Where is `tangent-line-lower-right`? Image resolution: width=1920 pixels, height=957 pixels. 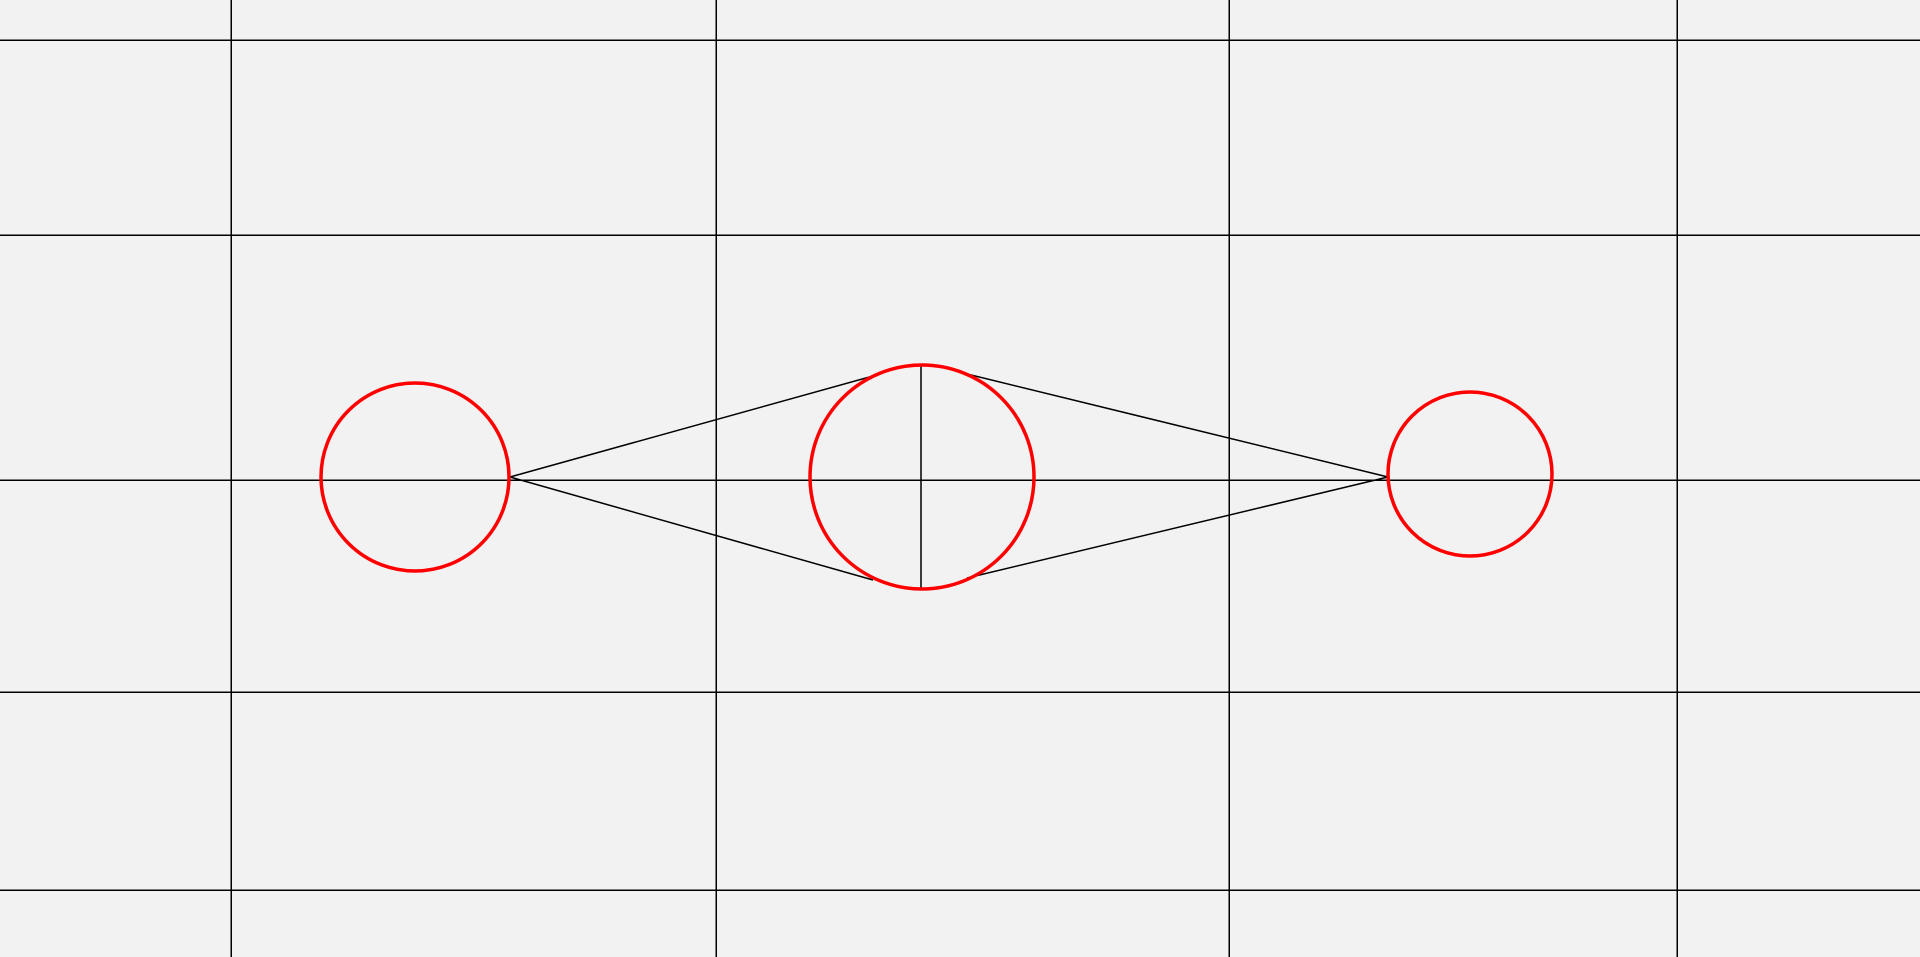
tangent-line-lower-right is located at coordinates (1177, 527).